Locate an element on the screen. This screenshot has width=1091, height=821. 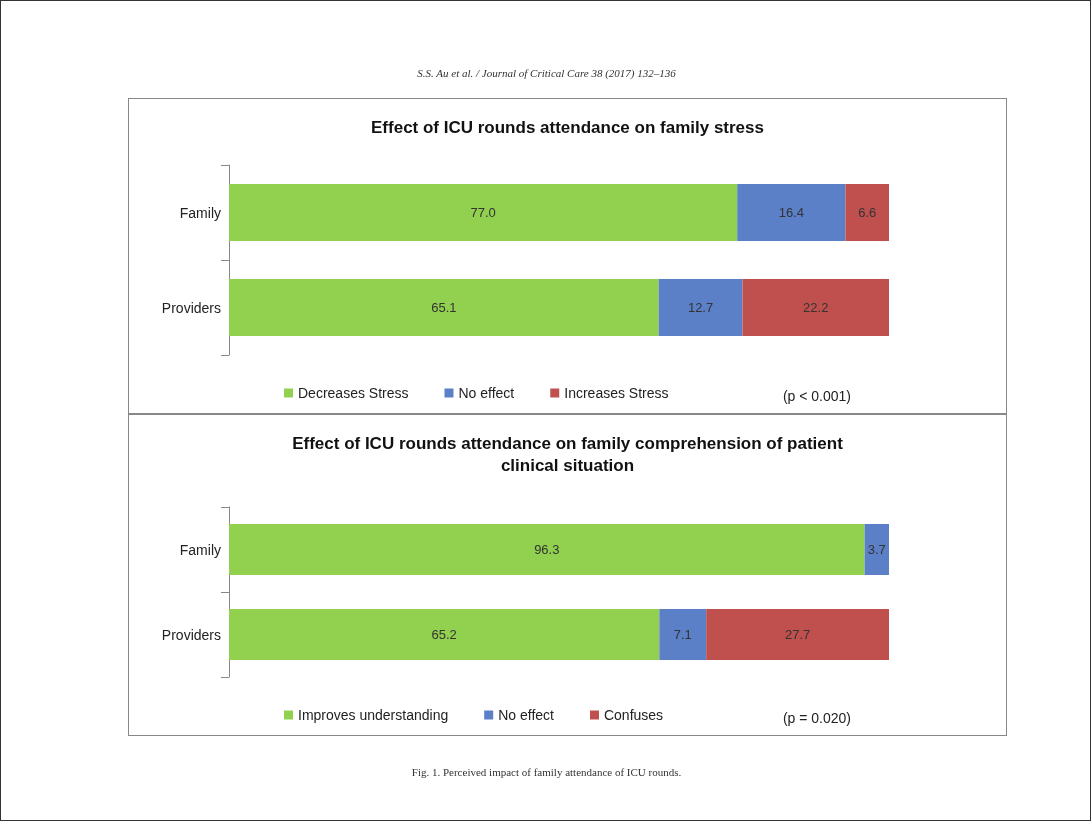
data-label: 65.1 is located at coordinates (444, 307).